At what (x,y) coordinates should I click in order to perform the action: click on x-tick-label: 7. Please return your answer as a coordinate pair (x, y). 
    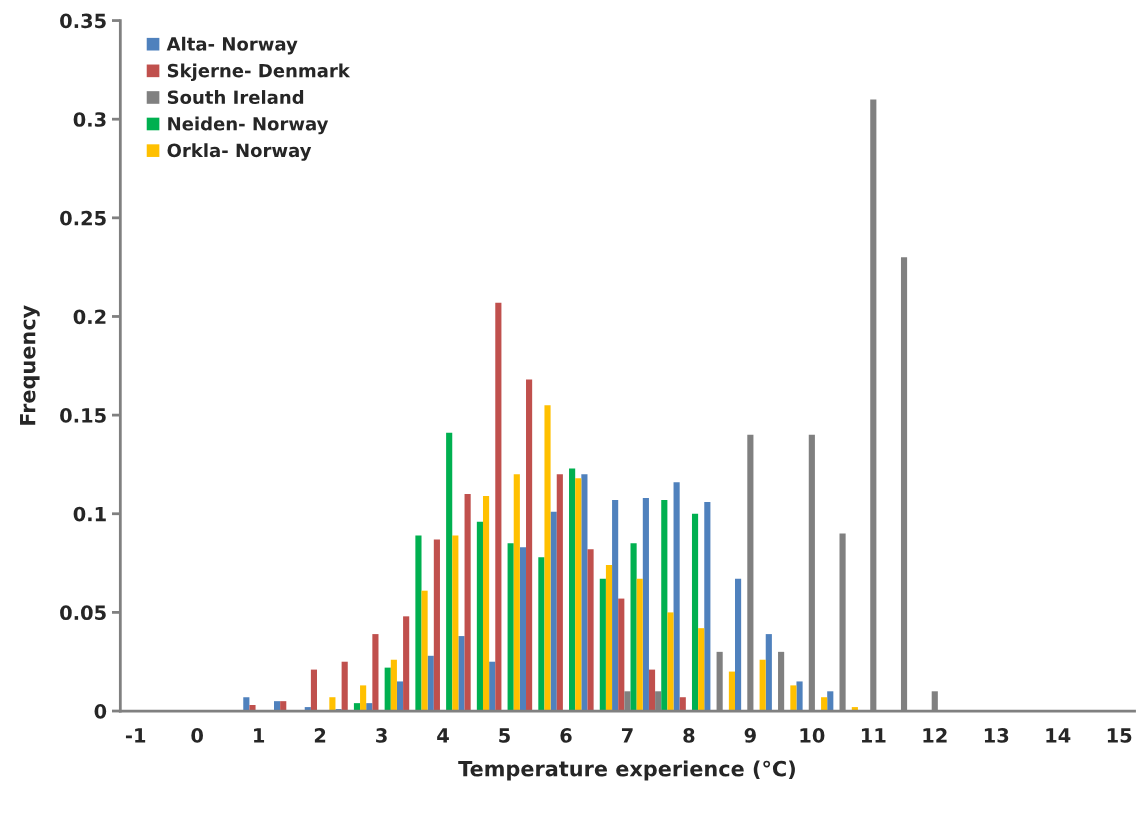
    Looking at the image, I should click on (627, 735).